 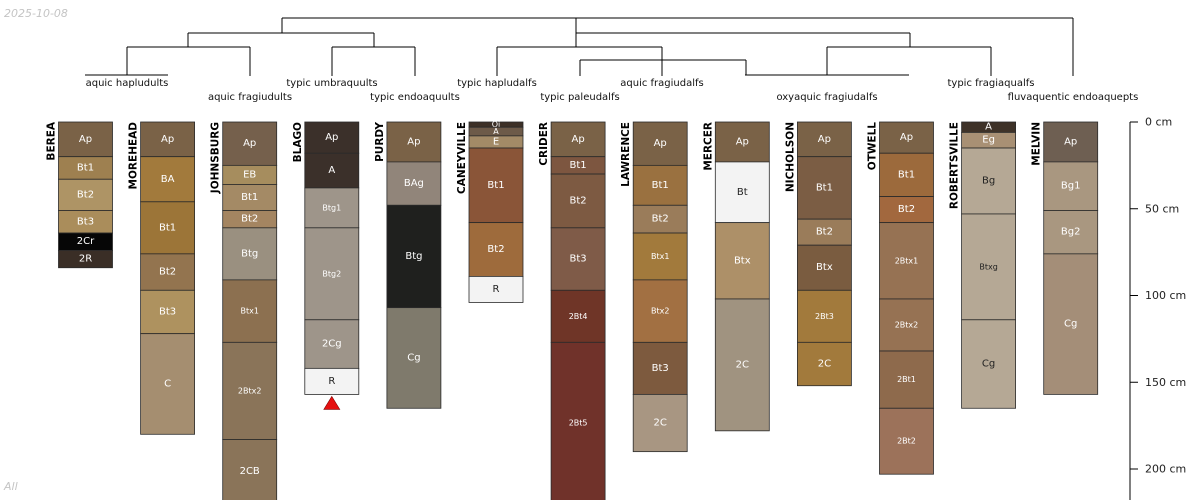 I want to click on horizon-label: Btg1, so click(x=331, y=207).